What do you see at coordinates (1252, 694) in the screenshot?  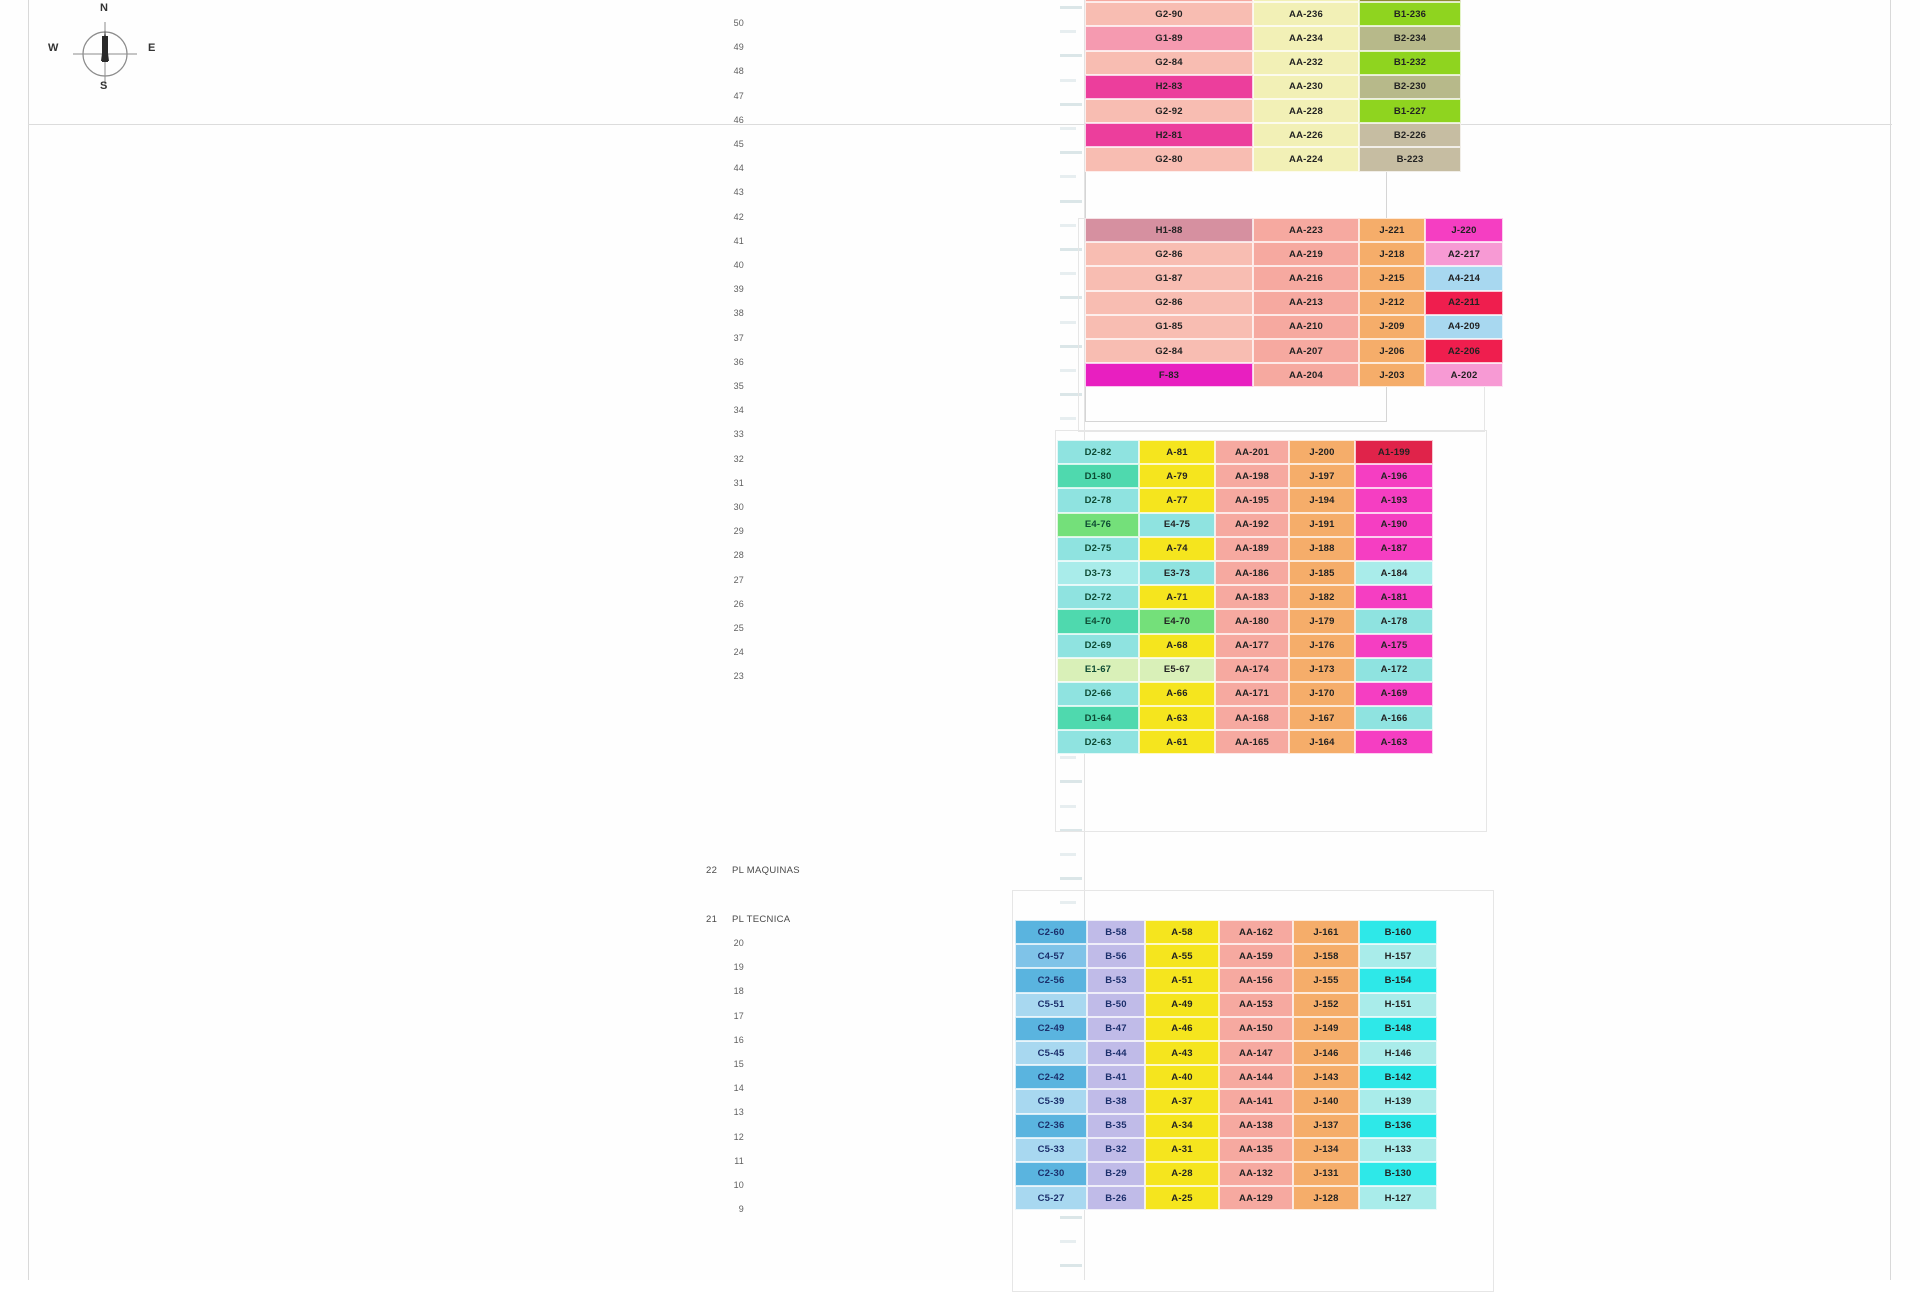 I see `cell-aa: AA-171` at bounding box center [1252, 694].